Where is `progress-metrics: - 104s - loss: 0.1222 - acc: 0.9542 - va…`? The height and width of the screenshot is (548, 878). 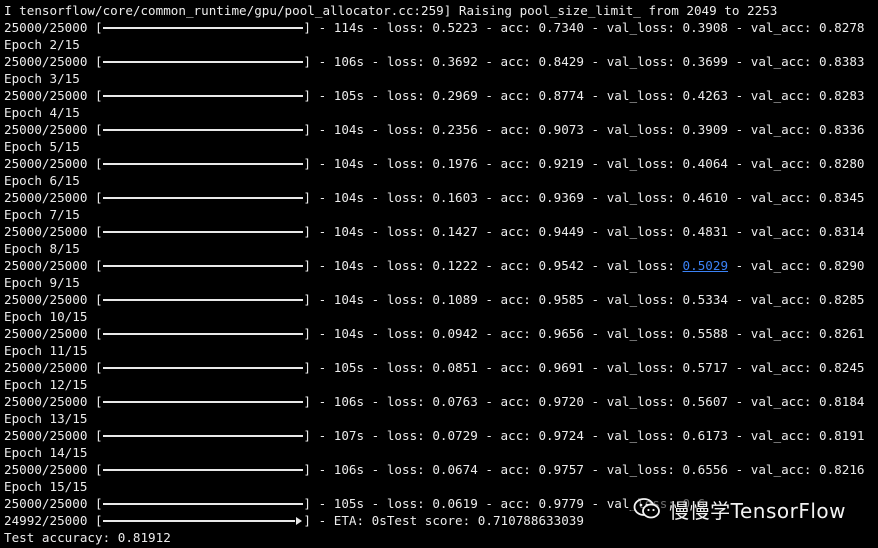
progress-metrics: - 104s - loss: 0.1222 - acc: 0.9542 - va… is located at coordinates (497, 265).